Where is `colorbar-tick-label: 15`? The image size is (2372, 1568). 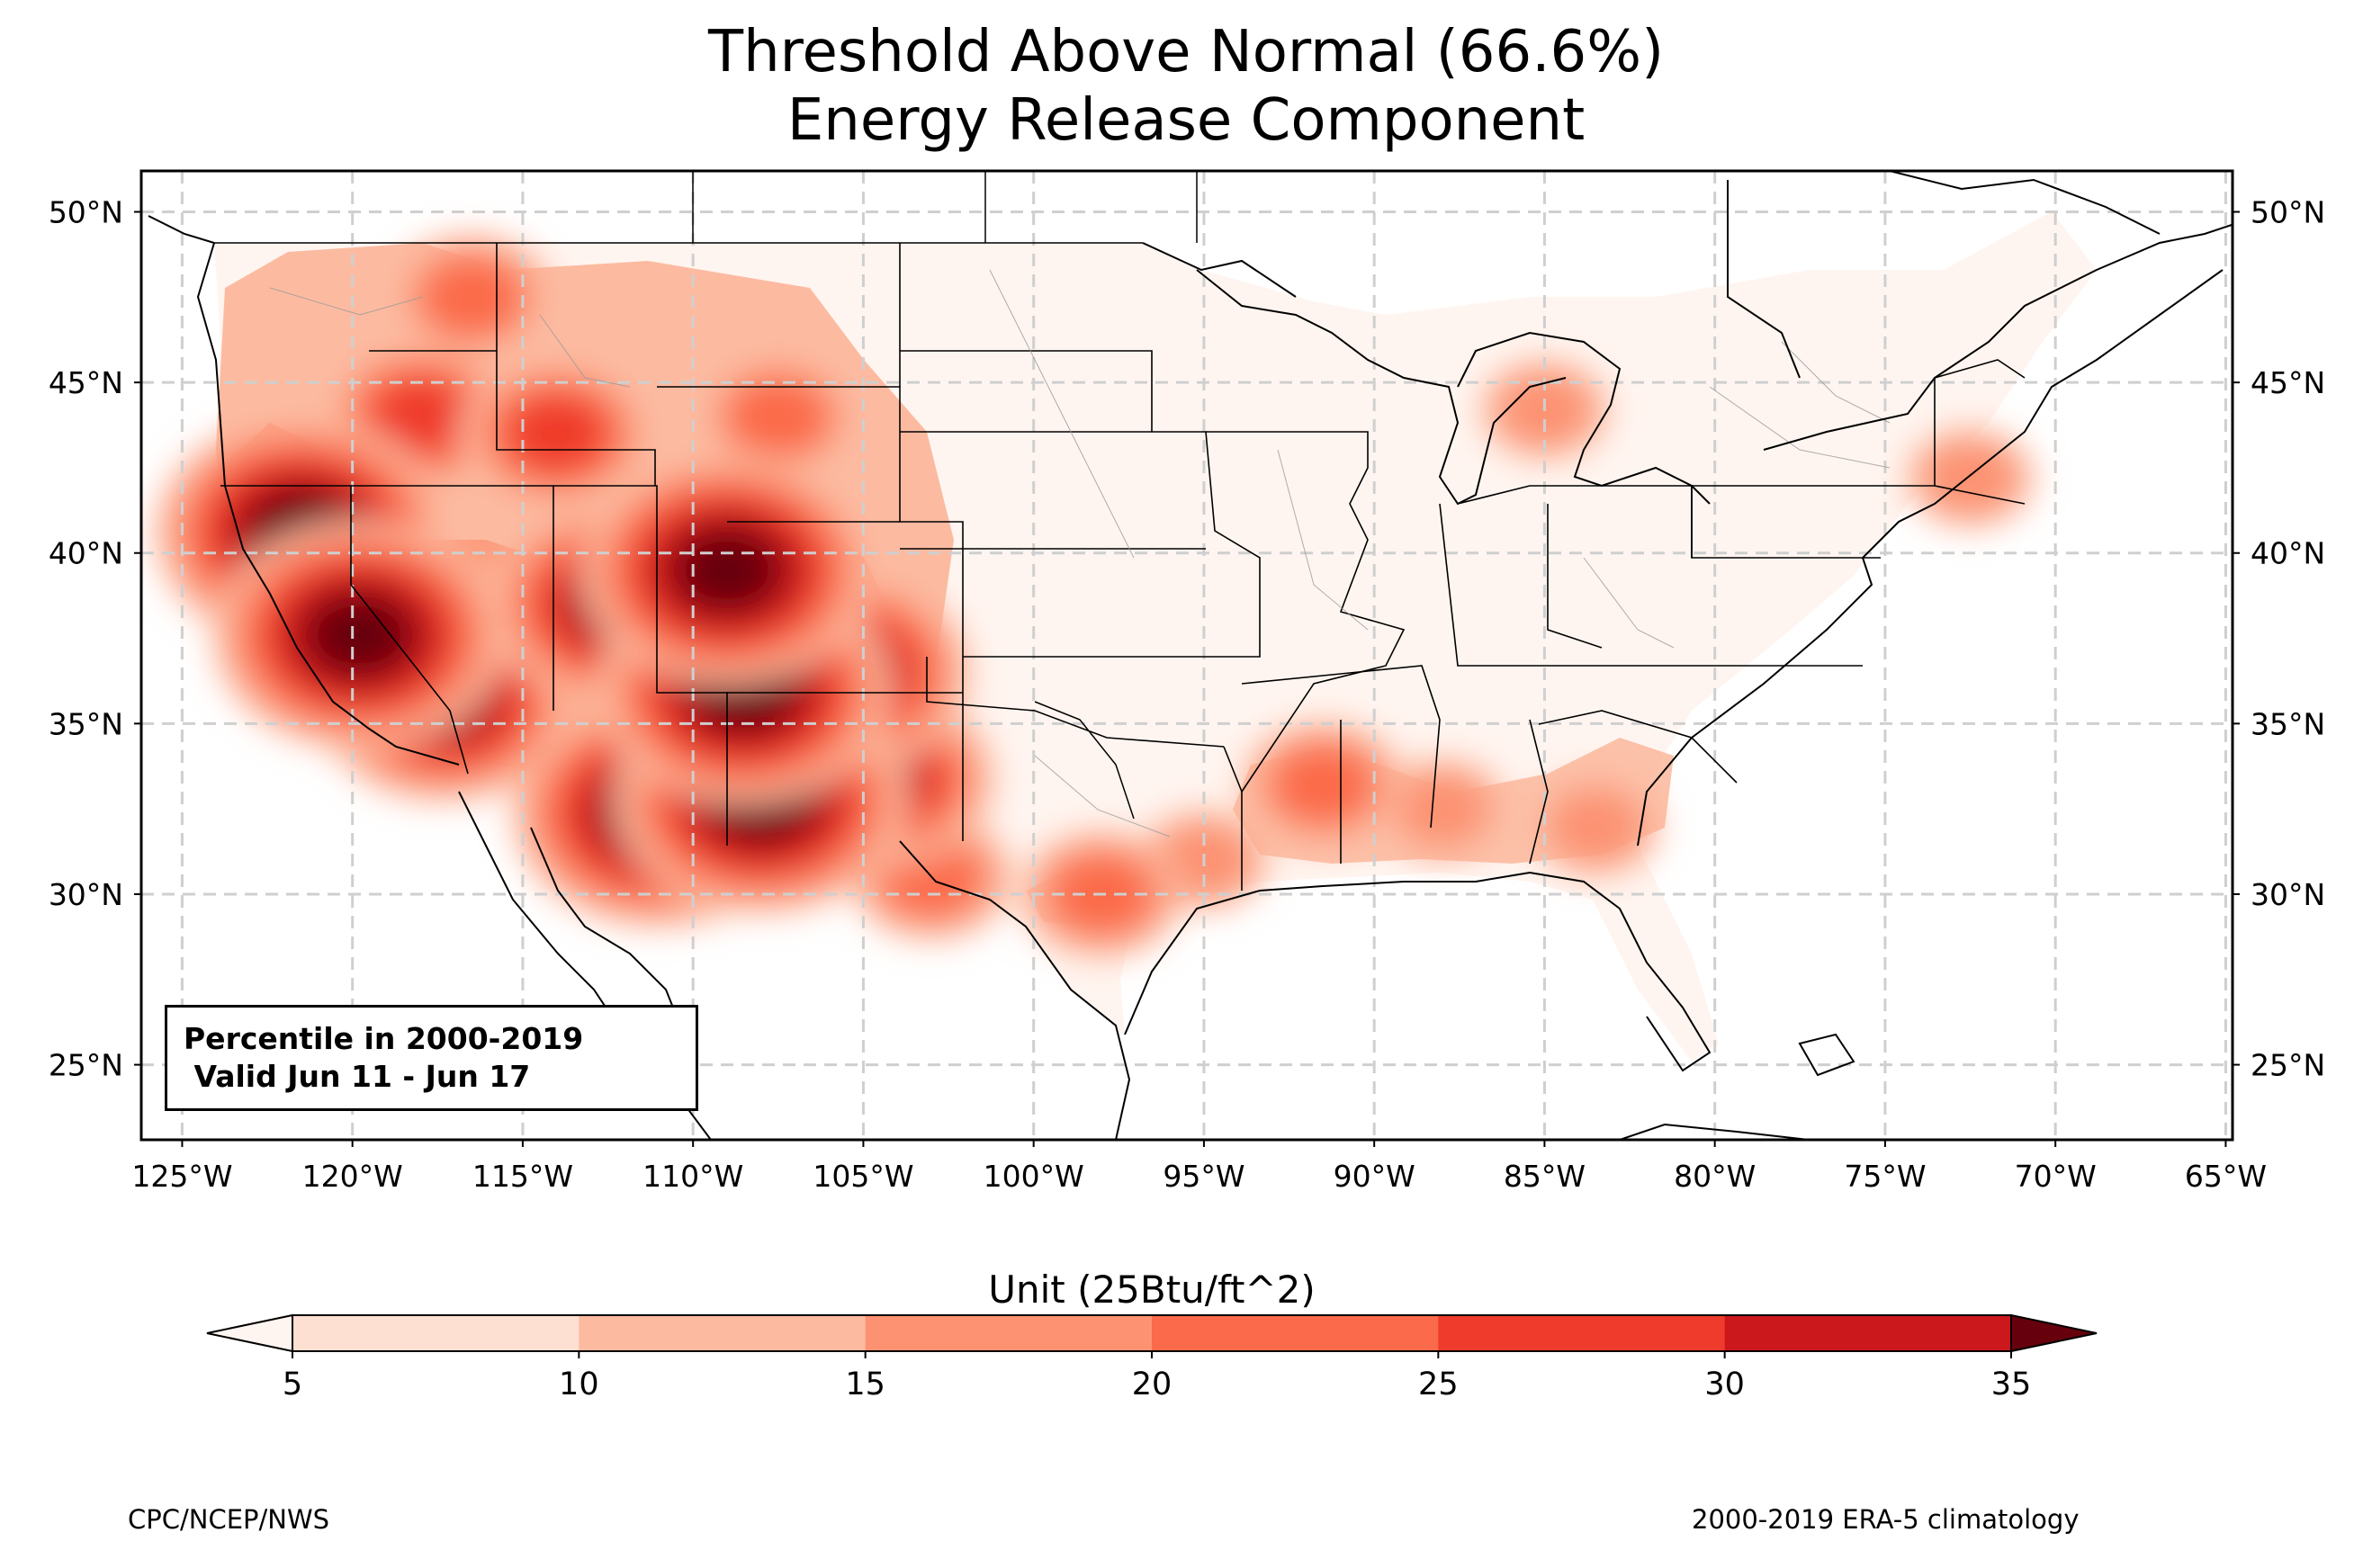
colorbar-tick-label: 15 is located at coordinates (865, 1384).